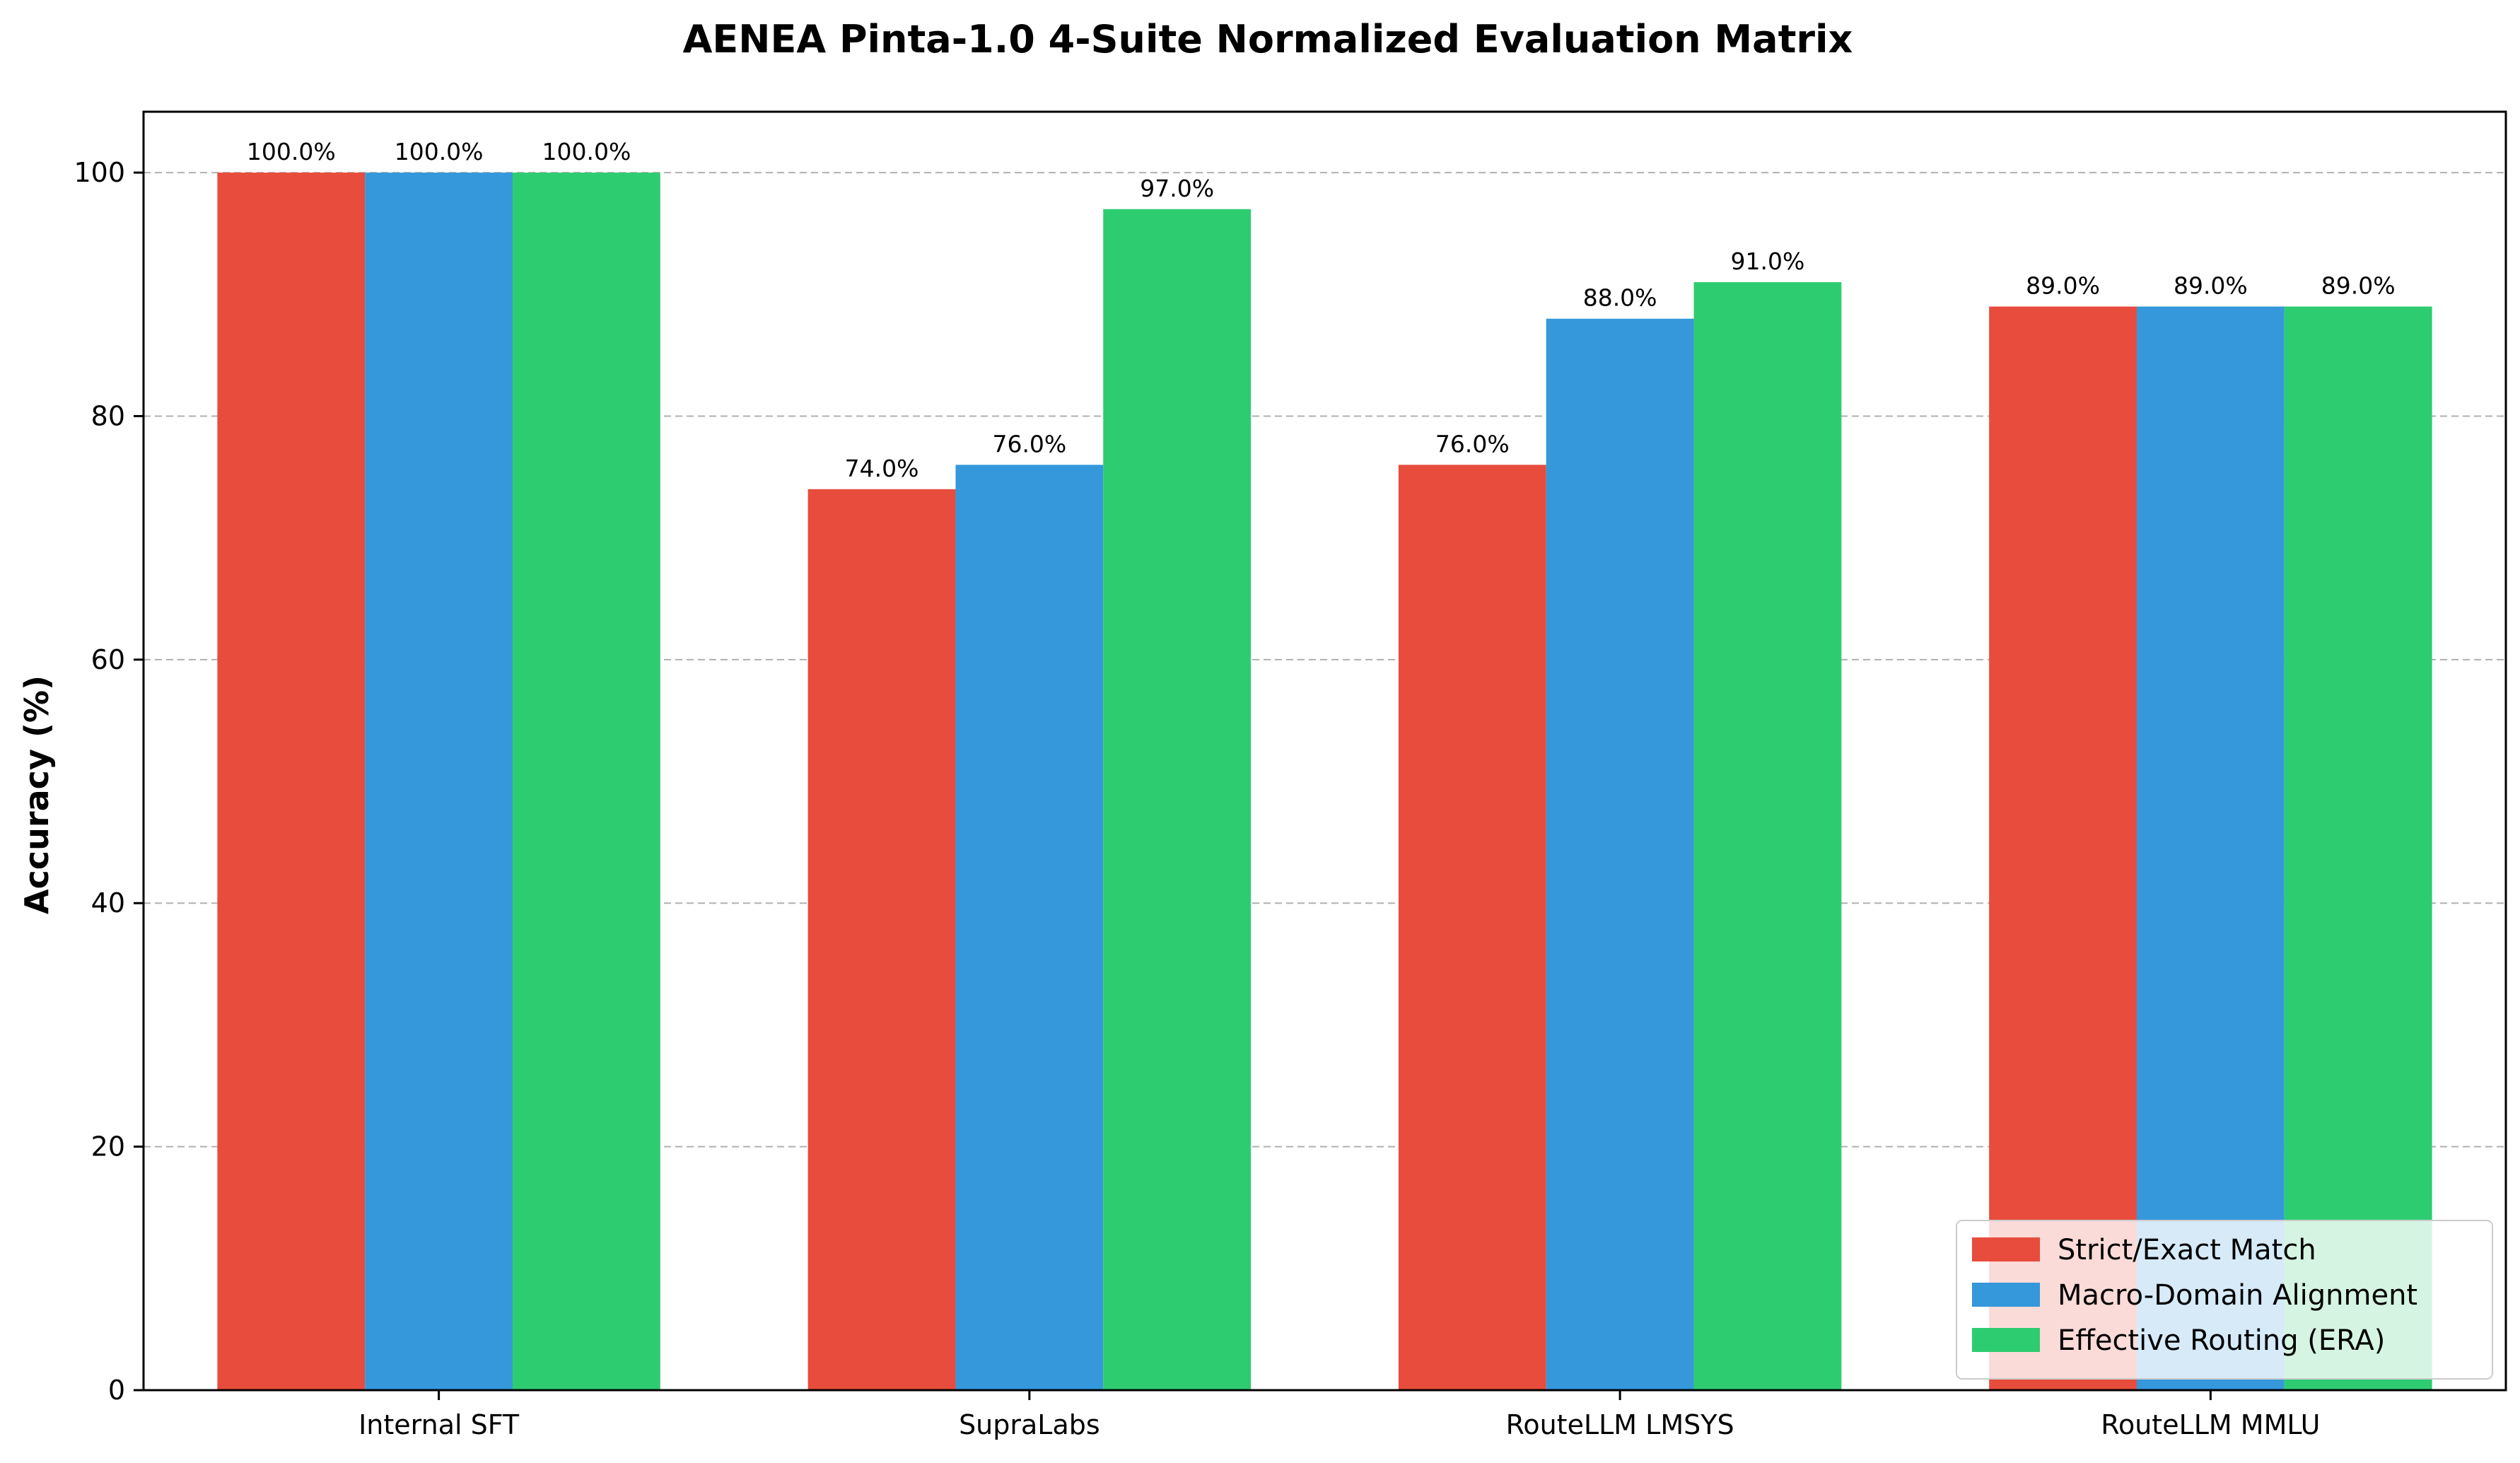 The width and height of the screenshot is (2520, 1463). Describe the element at coordinates (108, 659) in the screenshot. I see `y-tick-label: 60` at that location.